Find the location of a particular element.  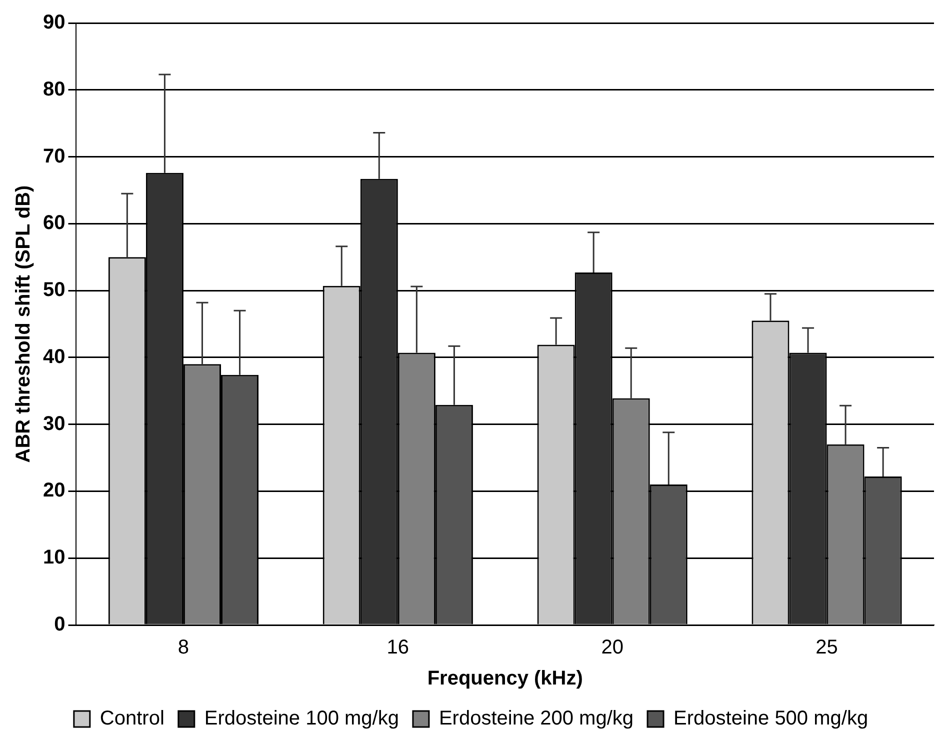

y-tick-label: 70 is located at coordinates (54, 156).